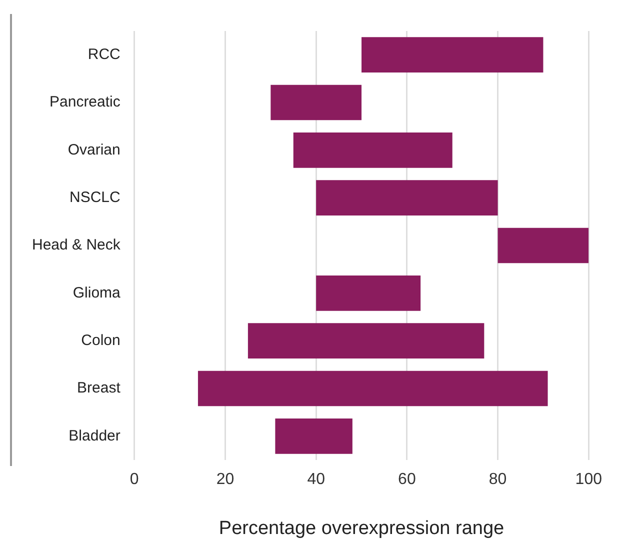 The image size is (620, 556). I want to click on y-tick-label: Ovarian, so click(94, 149).